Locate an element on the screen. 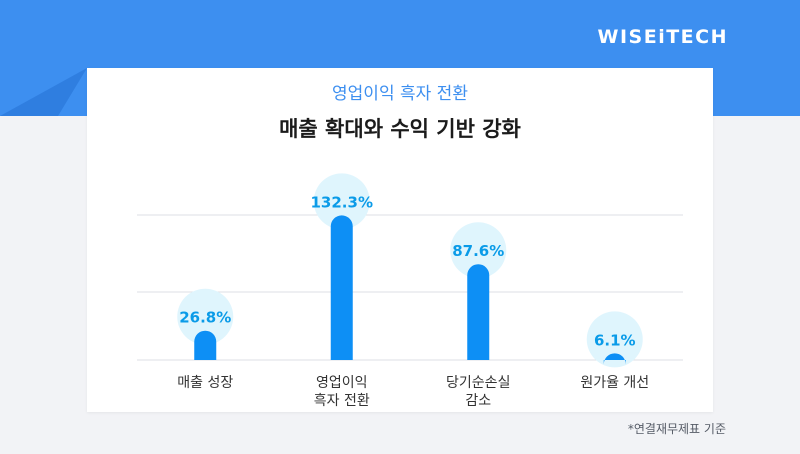 The height and width of the screenshot is (454, 800). data-label: 87.6% is located at coordinates (478, 251).